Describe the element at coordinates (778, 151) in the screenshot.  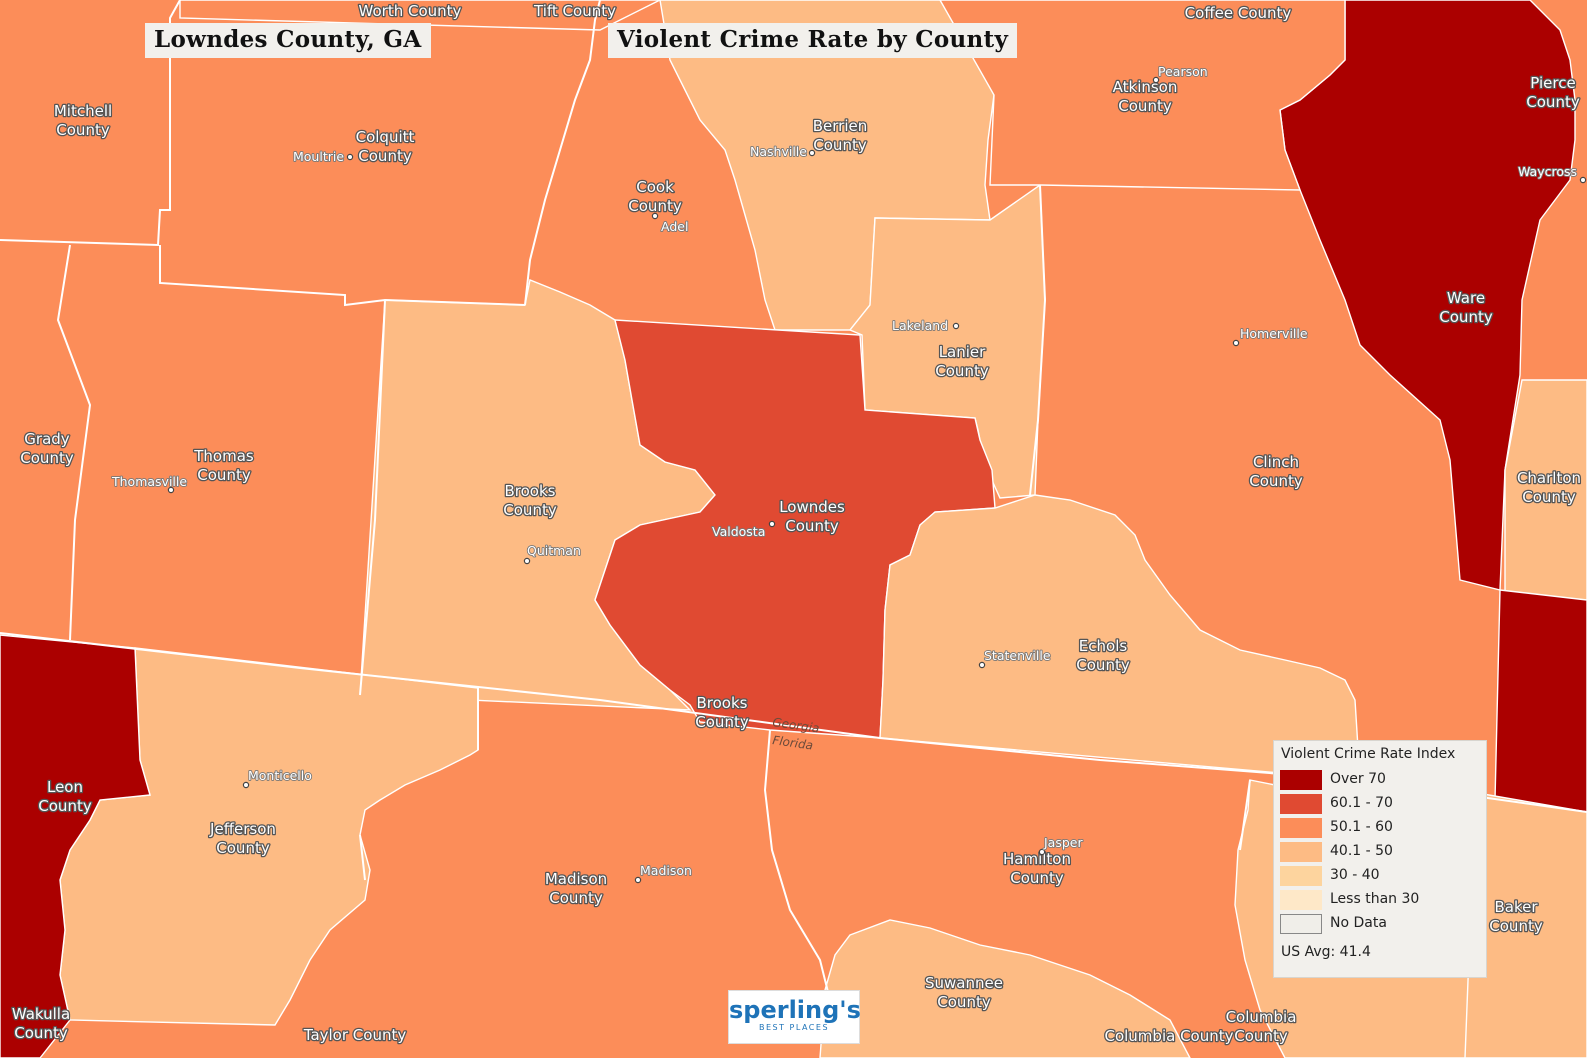
I see `city-nashville: Nashville` at that location.